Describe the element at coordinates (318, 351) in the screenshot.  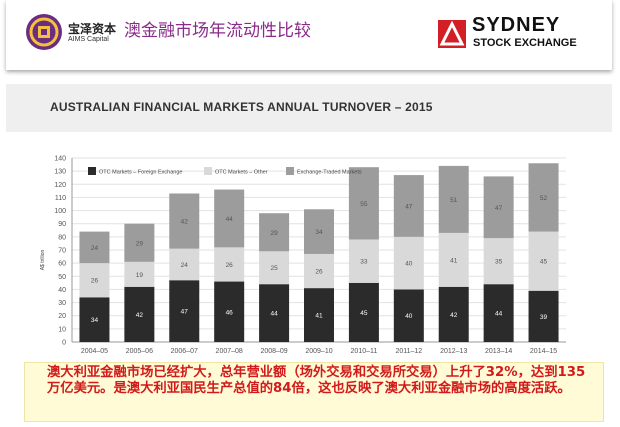
I see `x-tick-label: 2009–10` at that location.